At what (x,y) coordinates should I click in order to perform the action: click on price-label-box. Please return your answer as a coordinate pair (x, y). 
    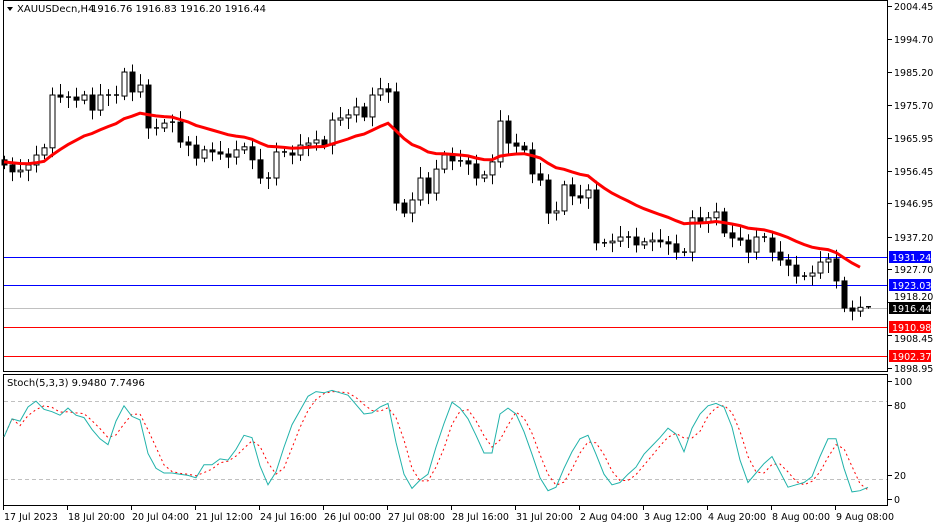
    Looking at the image, I should click on (910, 285).